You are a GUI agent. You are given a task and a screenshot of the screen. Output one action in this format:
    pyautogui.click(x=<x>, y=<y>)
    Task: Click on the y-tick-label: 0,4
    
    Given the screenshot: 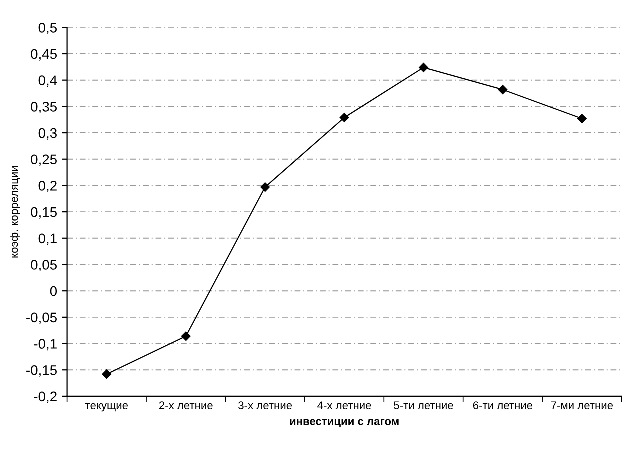 What is the action you would take?
    pyautogui.click(x=48, y=82)
    